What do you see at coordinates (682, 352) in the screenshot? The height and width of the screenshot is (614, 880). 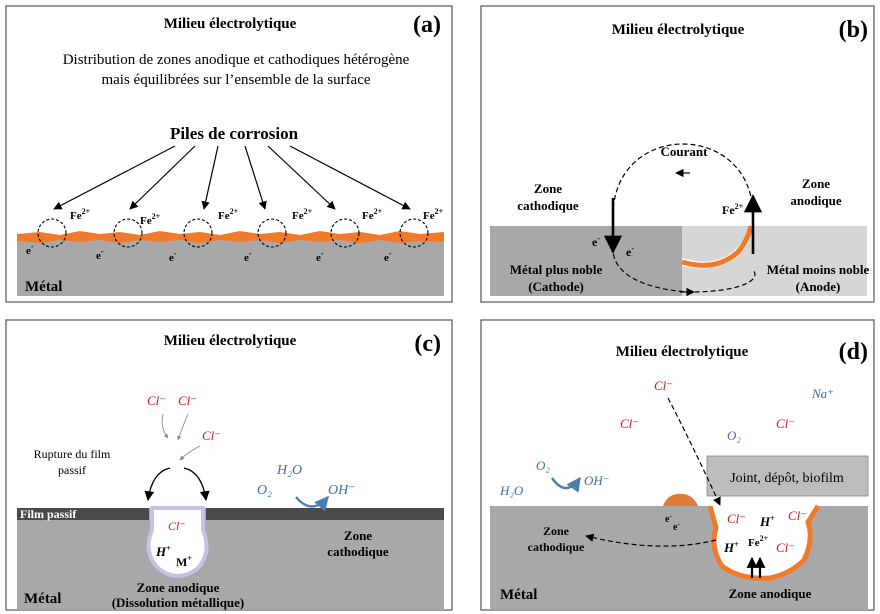 I see `panel-d-medium-label: Milieu électrolytique` at bounding box center [682, 352].